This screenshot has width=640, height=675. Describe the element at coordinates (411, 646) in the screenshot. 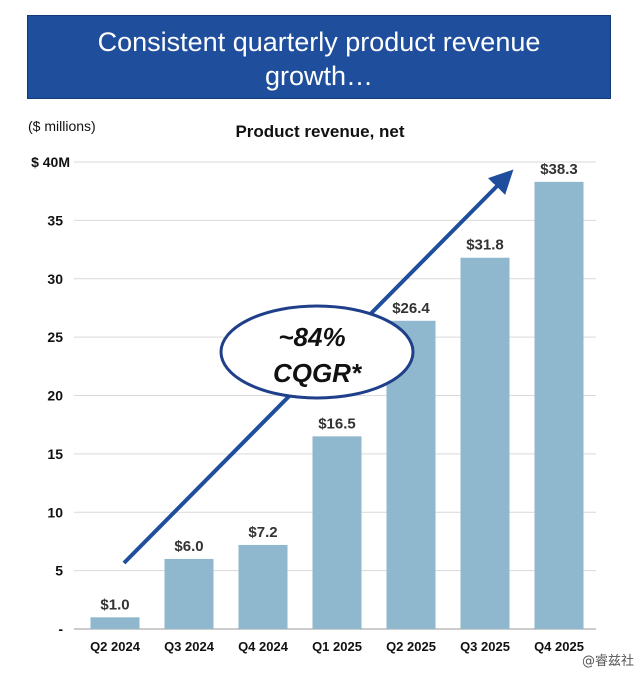

I see `x-tick-label: Q2 2025` at that location.